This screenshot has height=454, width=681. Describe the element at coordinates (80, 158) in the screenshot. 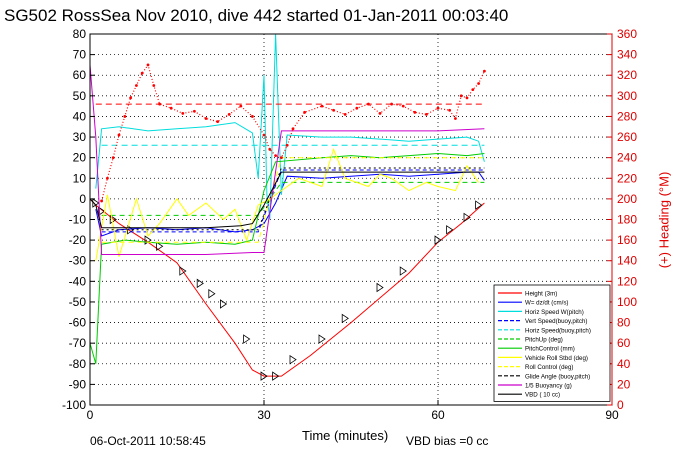

I see `y-tick-label: 20` at that location.